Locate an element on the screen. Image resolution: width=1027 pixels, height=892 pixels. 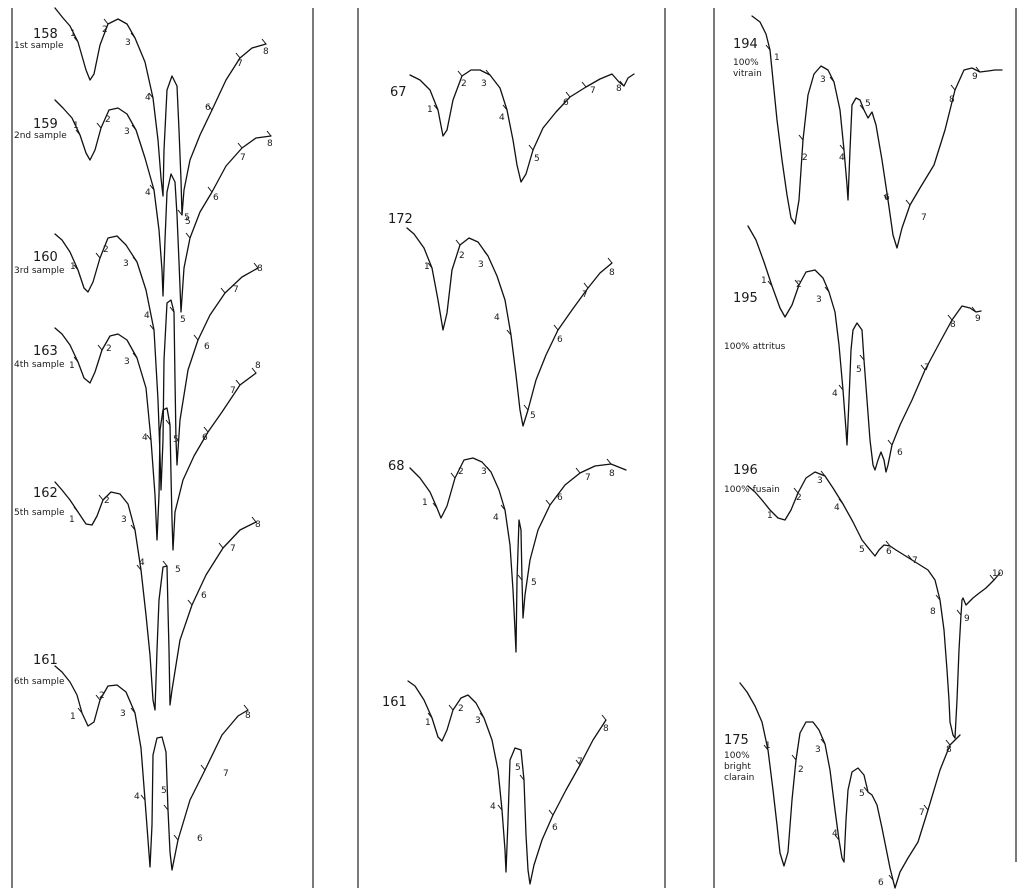
p1-trace-160-2-tick-label-3: 3 is located at coordinates (126, 264).